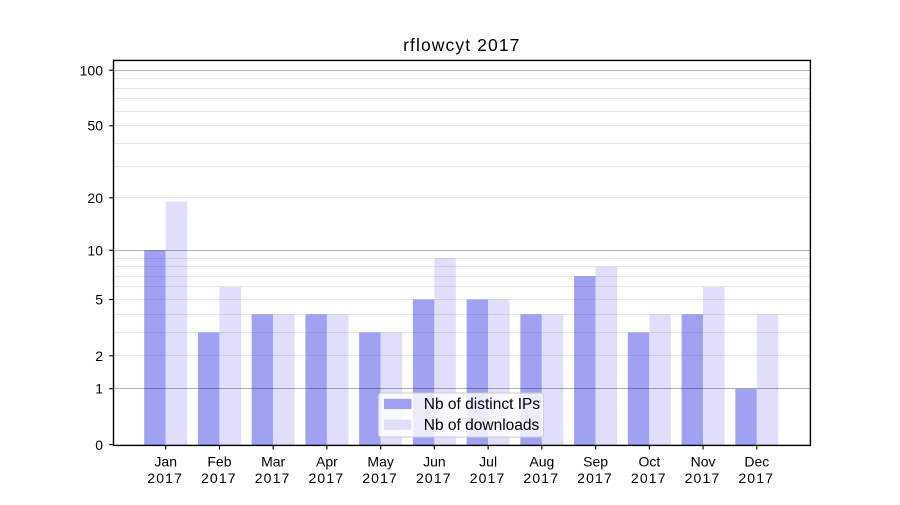 Image resolution: width=900 pixels, height=505 pixels. What do you see at coordinates (99, 356) in the screenshot?
I see `svg-text: 2` at bounding box center [99, 356].